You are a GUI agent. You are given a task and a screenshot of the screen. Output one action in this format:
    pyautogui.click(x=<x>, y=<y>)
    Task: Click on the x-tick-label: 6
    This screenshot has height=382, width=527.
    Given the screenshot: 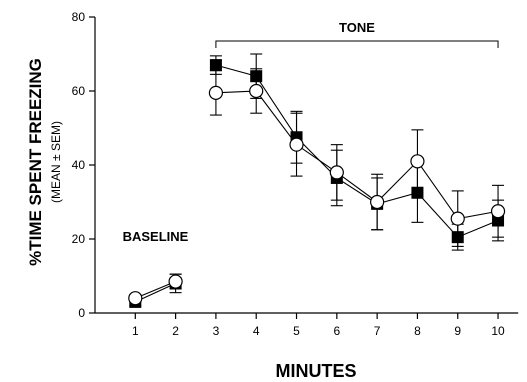 What is the action you would take?
    pyautogui.click(x=336, y=331)
    